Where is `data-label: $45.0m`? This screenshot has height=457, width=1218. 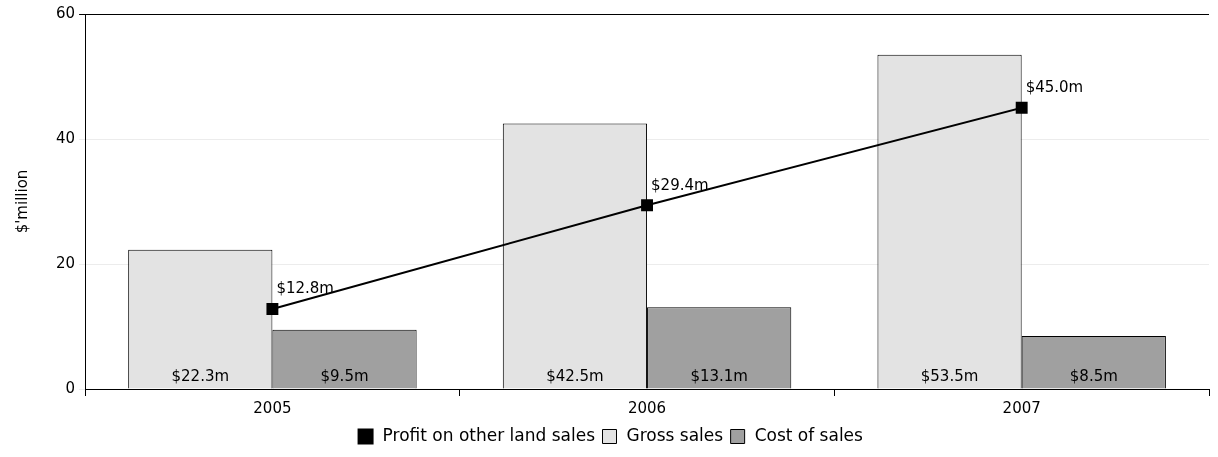 data-label: $45.0m is located at coordinates (1054, 87).